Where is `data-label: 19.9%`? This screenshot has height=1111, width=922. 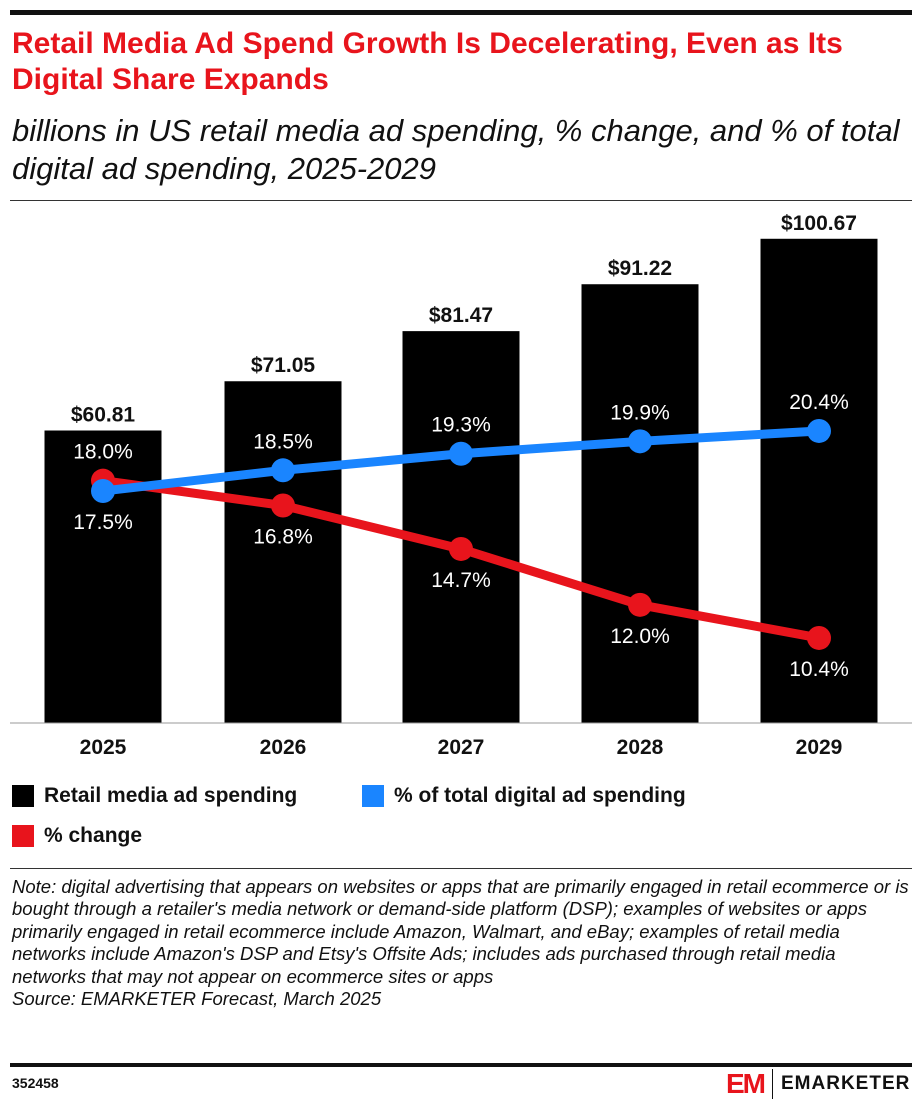
data-label: 19.9% is located at coordinates (640, 412).